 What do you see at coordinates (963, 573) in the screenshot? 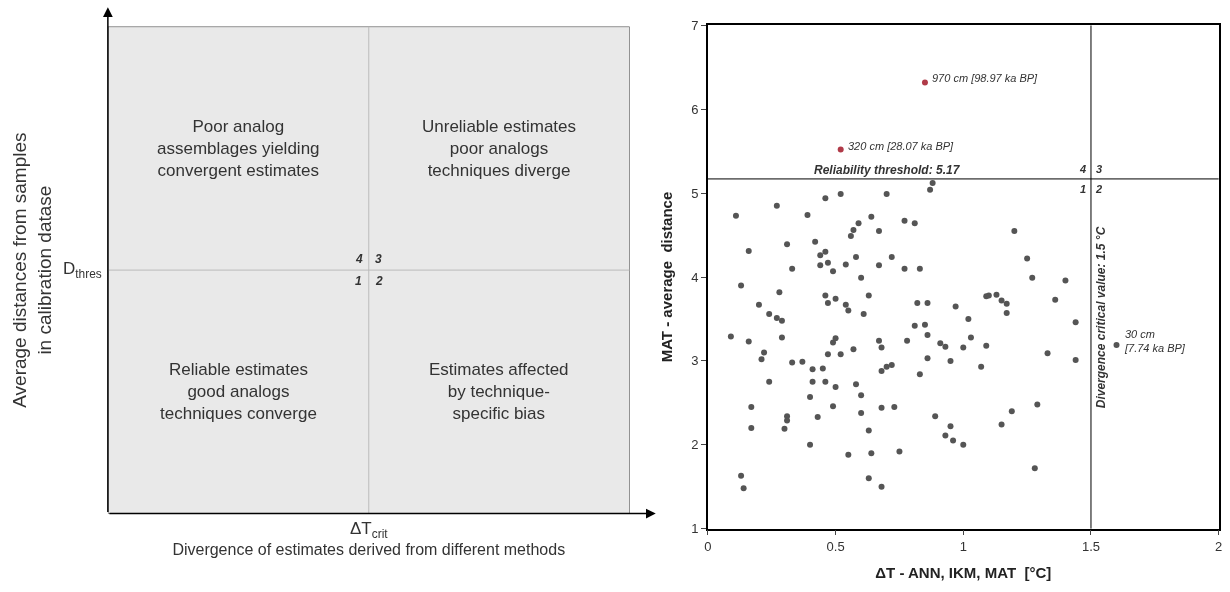
I see `x-axis-title: ΔT - ANN, IKM, MAT [°C]` at bounding box center [963, 573].